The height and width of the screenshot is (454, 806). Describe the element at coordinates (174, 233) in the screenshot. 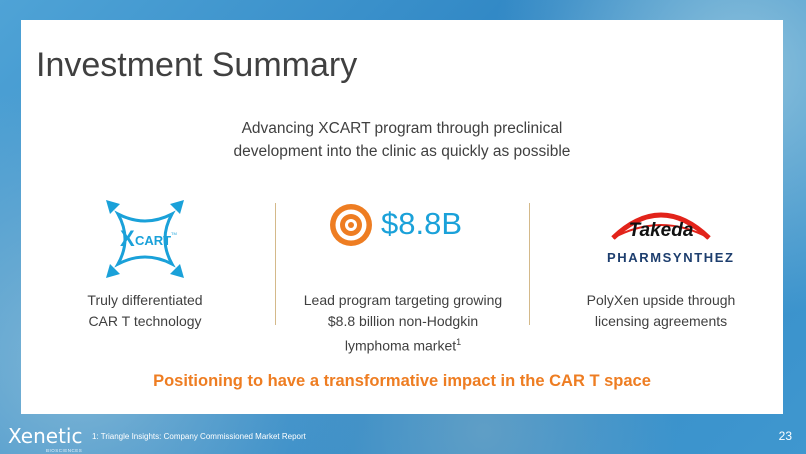

I see `svg-text: TM` at that location.